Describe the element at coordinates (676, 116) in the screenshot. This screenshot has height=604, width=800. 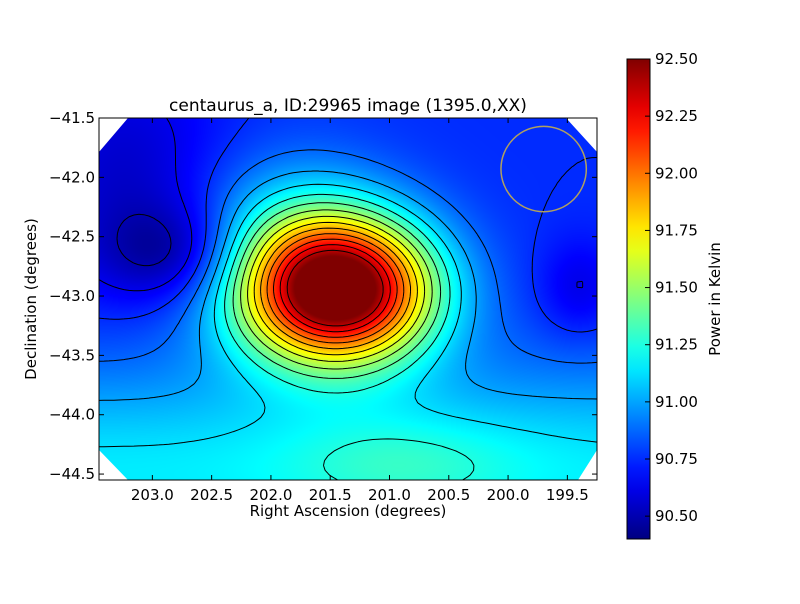
I see `colorbar-tick-label: 92.25` at that location.